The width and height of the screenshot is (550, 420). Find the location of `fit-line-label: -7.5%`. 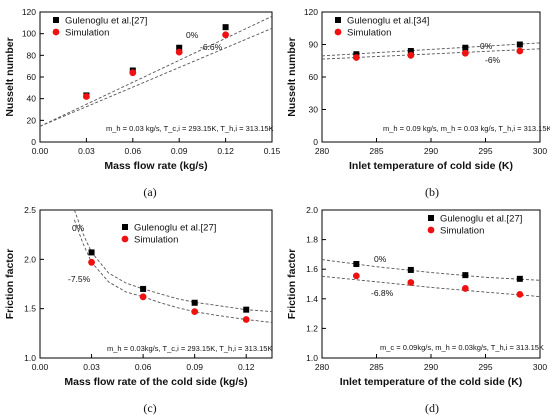

fit-line-label: -7.5% is located at coordinates (79, 279).